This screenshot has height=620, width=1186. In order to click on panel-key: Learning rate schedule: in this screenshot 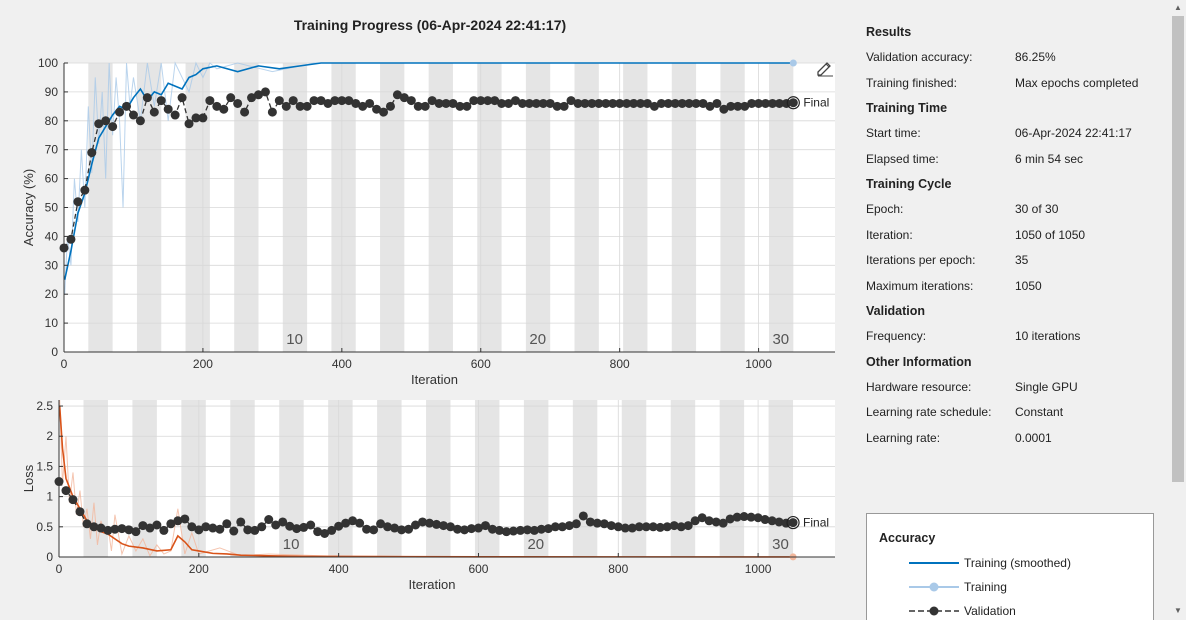, I will do `click(929, 412)`.